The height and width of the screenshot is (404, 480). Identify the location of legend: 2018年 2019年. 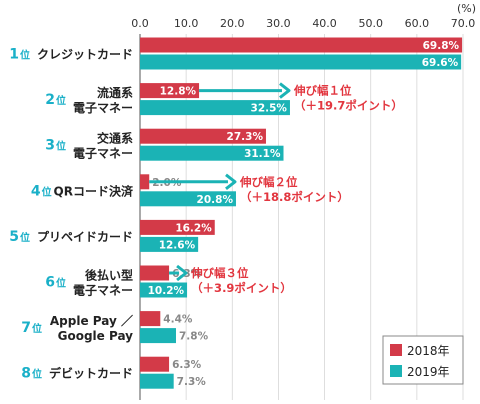
(423, 360).